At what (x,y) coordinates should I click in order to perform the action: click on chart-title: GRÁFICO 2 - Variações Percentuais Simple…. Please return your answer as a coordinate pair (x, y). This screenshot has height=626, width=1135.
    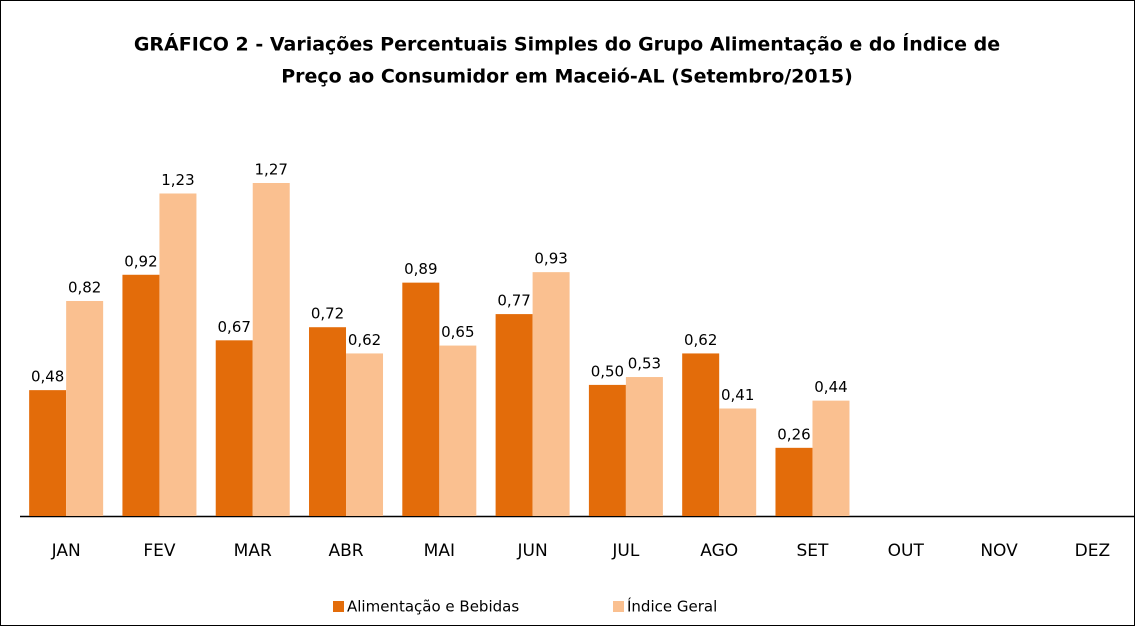
    Looking at the image, I should click on (567, 44).